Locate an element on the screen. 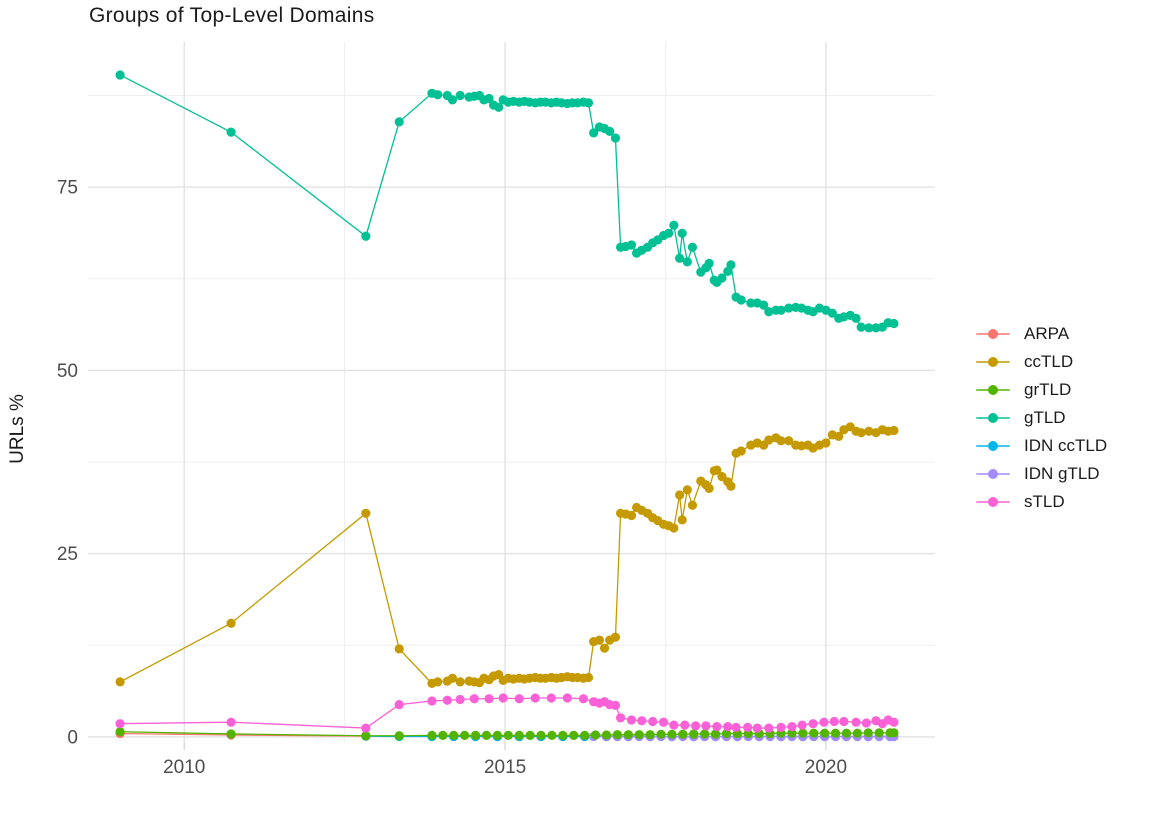  legend-item-stld: sTLD is located at coordinates (1041, 502).